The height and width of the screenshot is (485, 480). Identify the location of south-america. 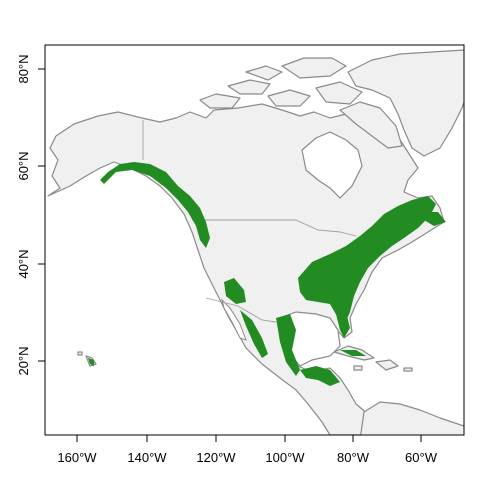
(412, 418).